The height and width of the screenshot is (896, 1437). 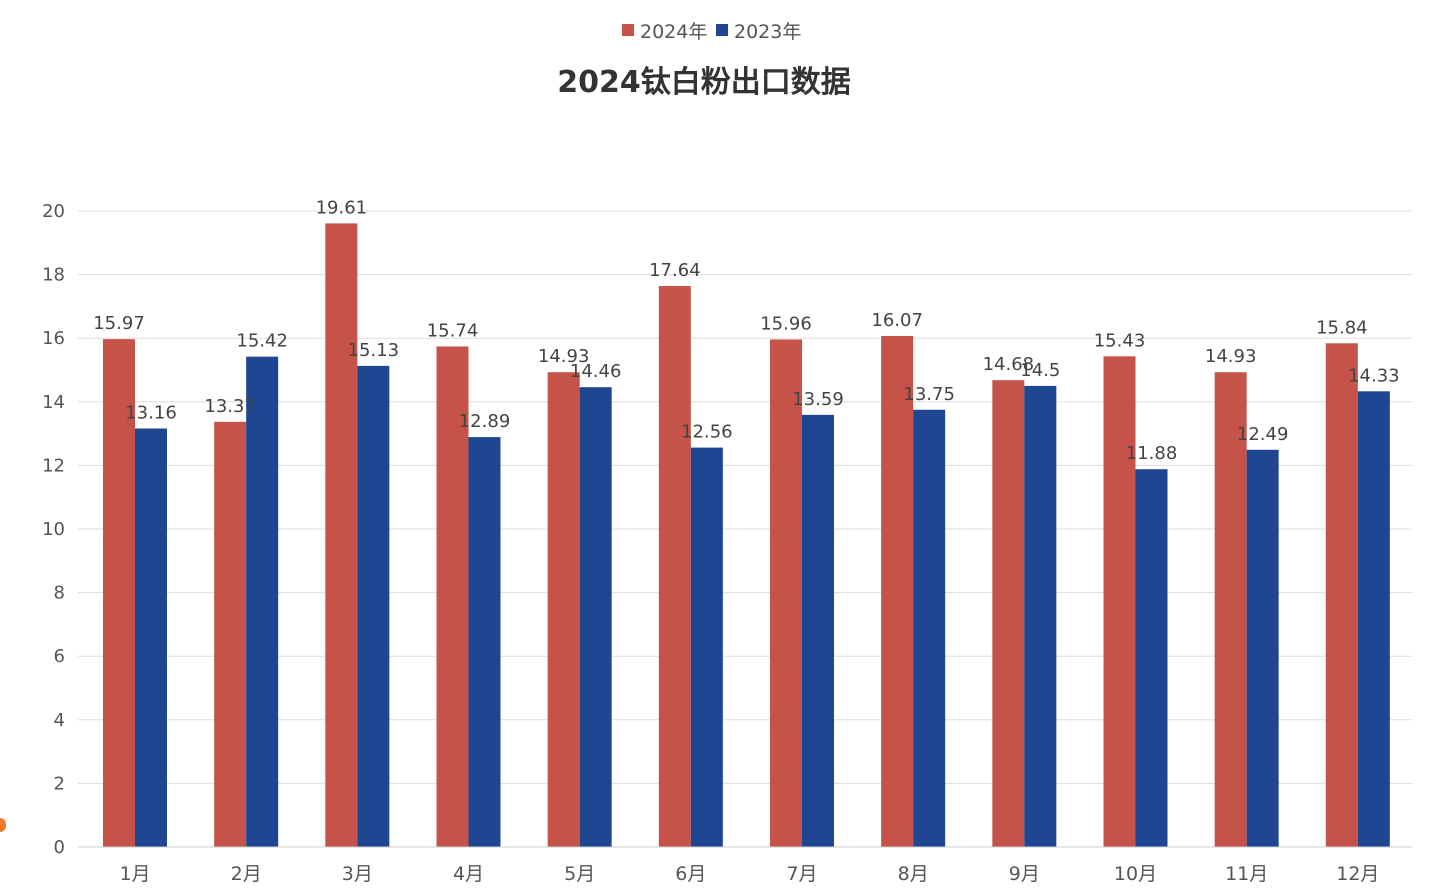 What do you see at coordinates (59, 783) in the screenshot?
I see `y-tick-label: 2` at bounding box center [59, 783].